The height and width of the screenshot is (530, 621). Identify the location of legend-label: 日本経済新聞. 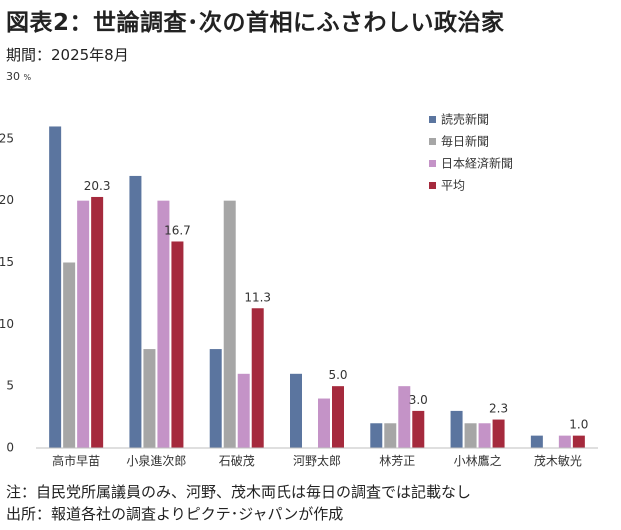
(477, 163).